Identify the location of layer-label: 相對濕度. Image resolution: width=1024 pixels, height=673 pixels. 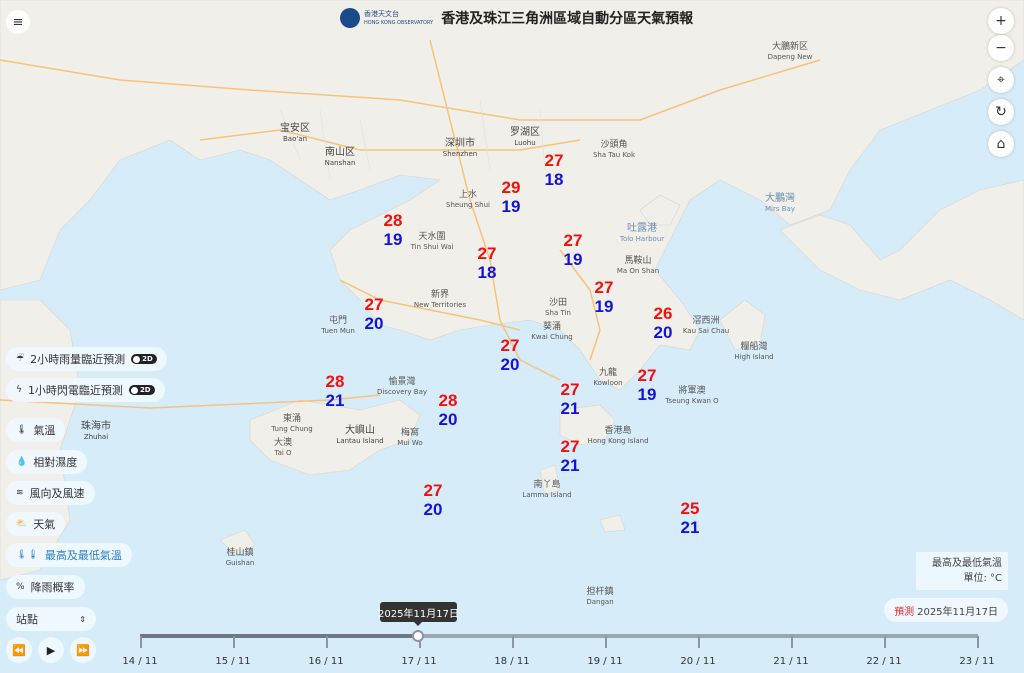
(55, 462).